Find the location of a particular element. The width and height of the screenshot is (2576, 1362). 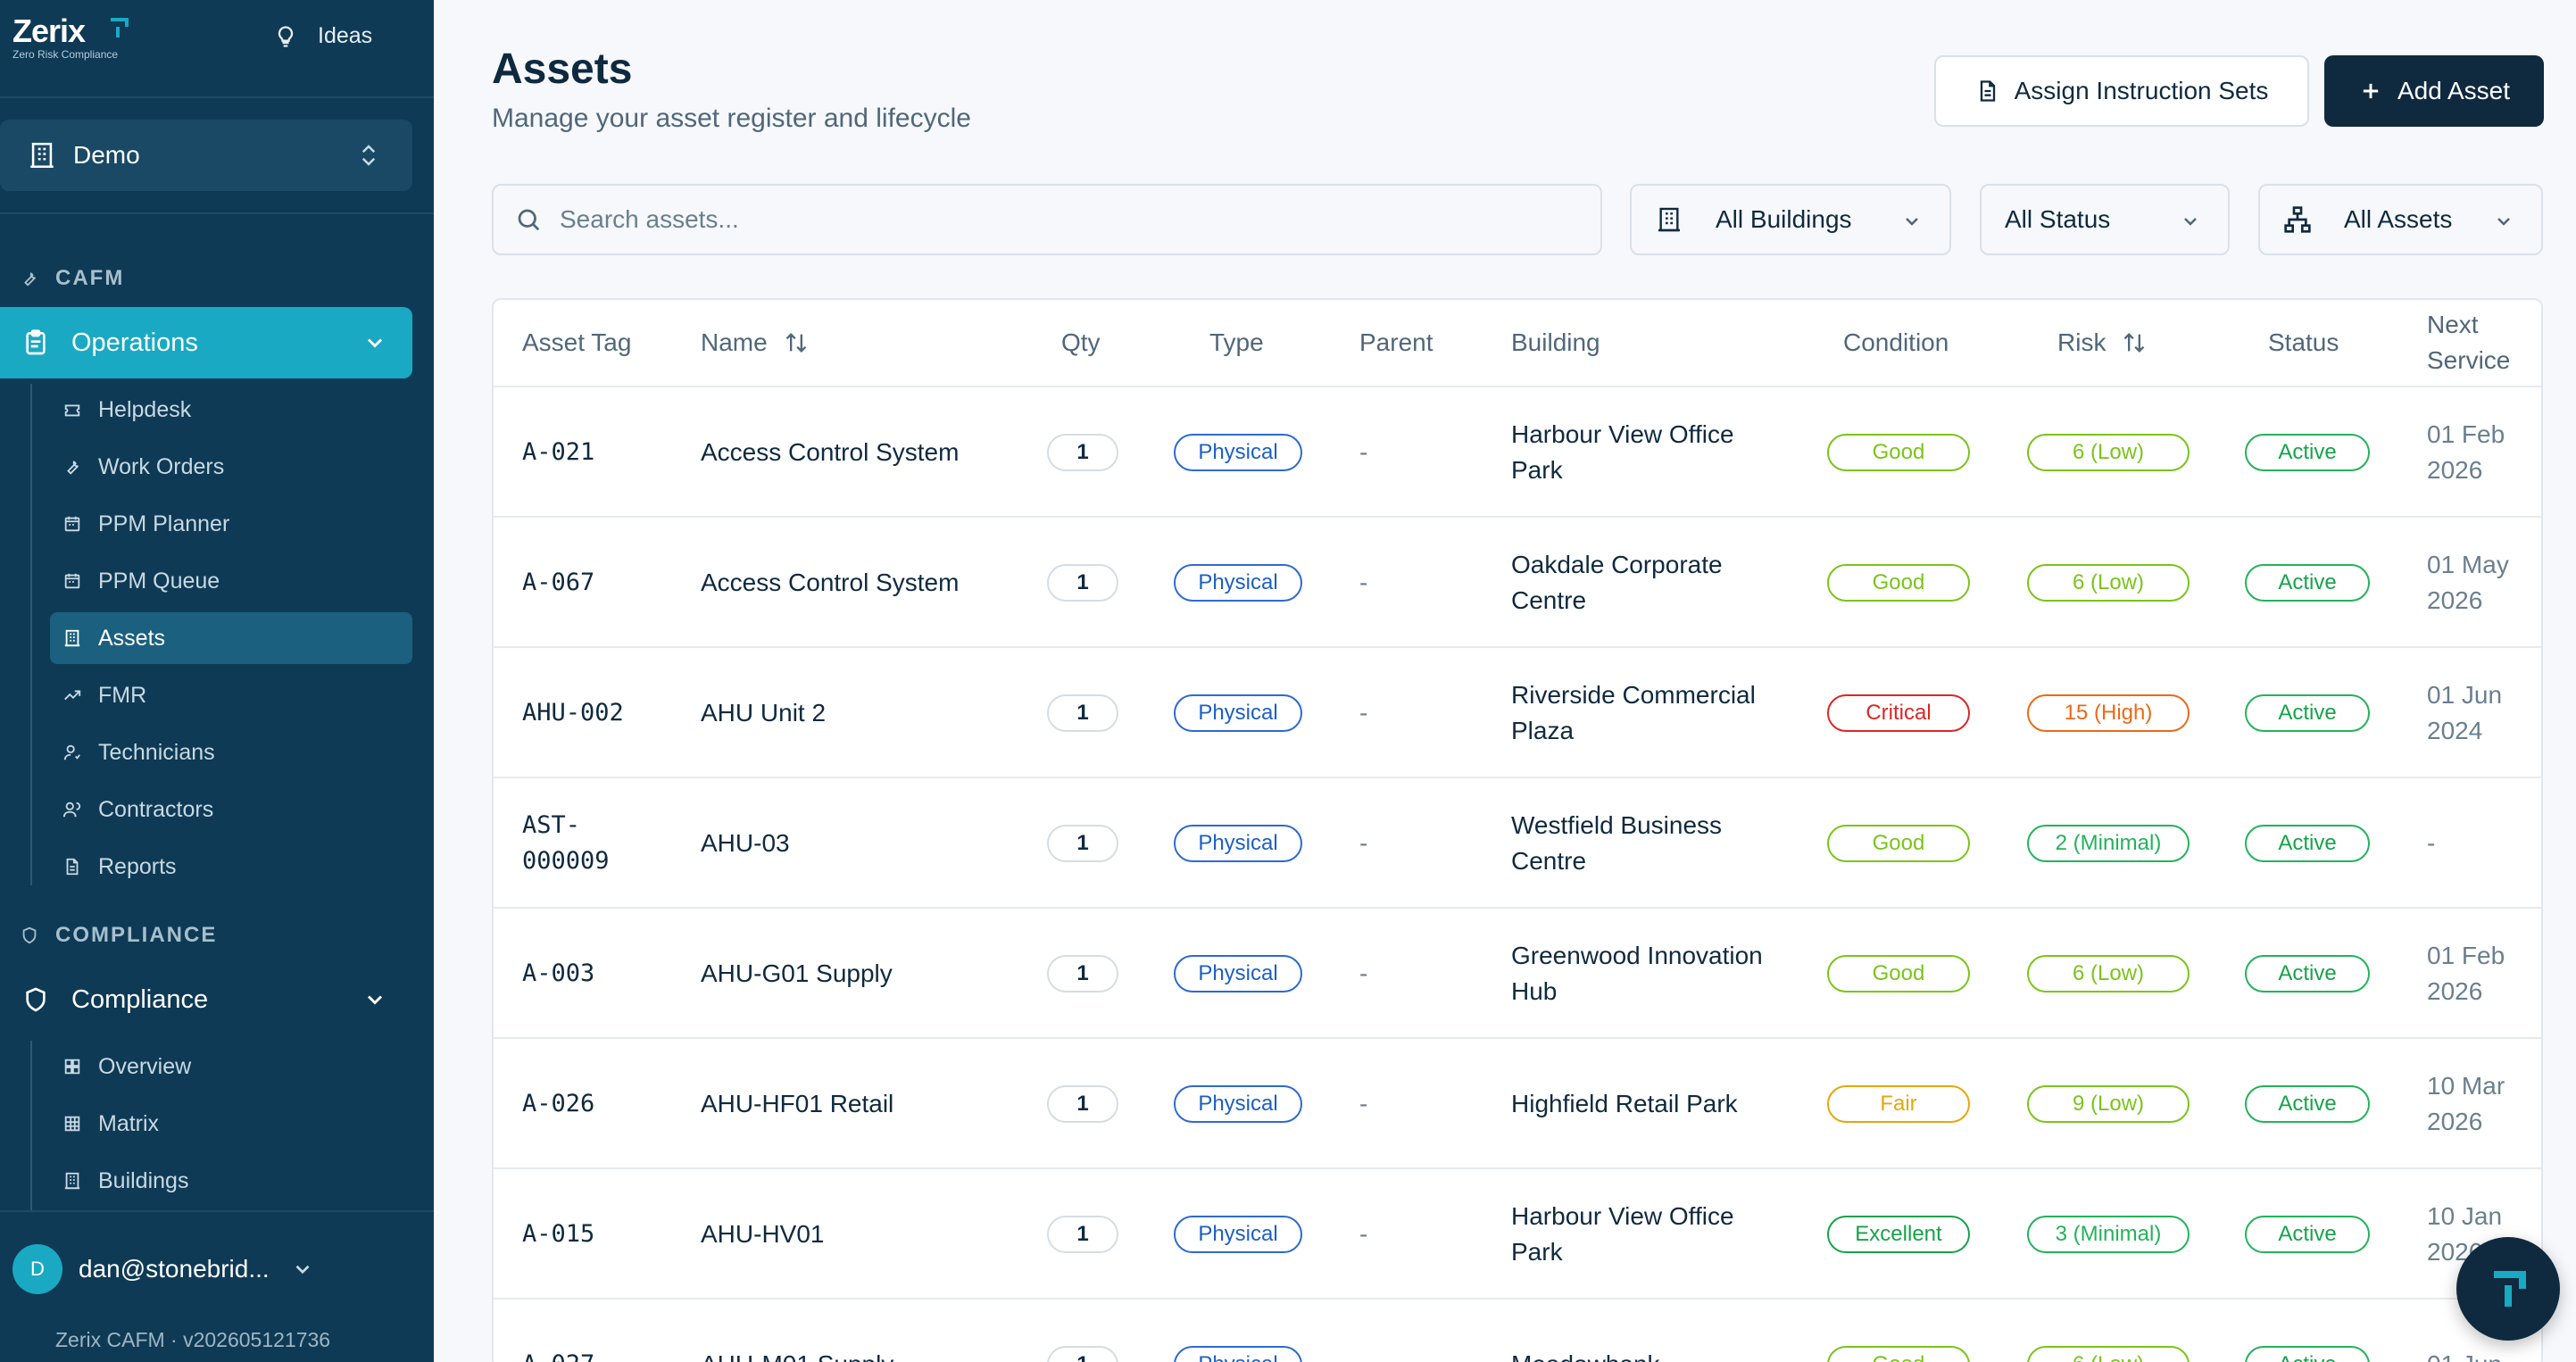

buildings-filter: All Buildings is located at coordinates (1791, 220).